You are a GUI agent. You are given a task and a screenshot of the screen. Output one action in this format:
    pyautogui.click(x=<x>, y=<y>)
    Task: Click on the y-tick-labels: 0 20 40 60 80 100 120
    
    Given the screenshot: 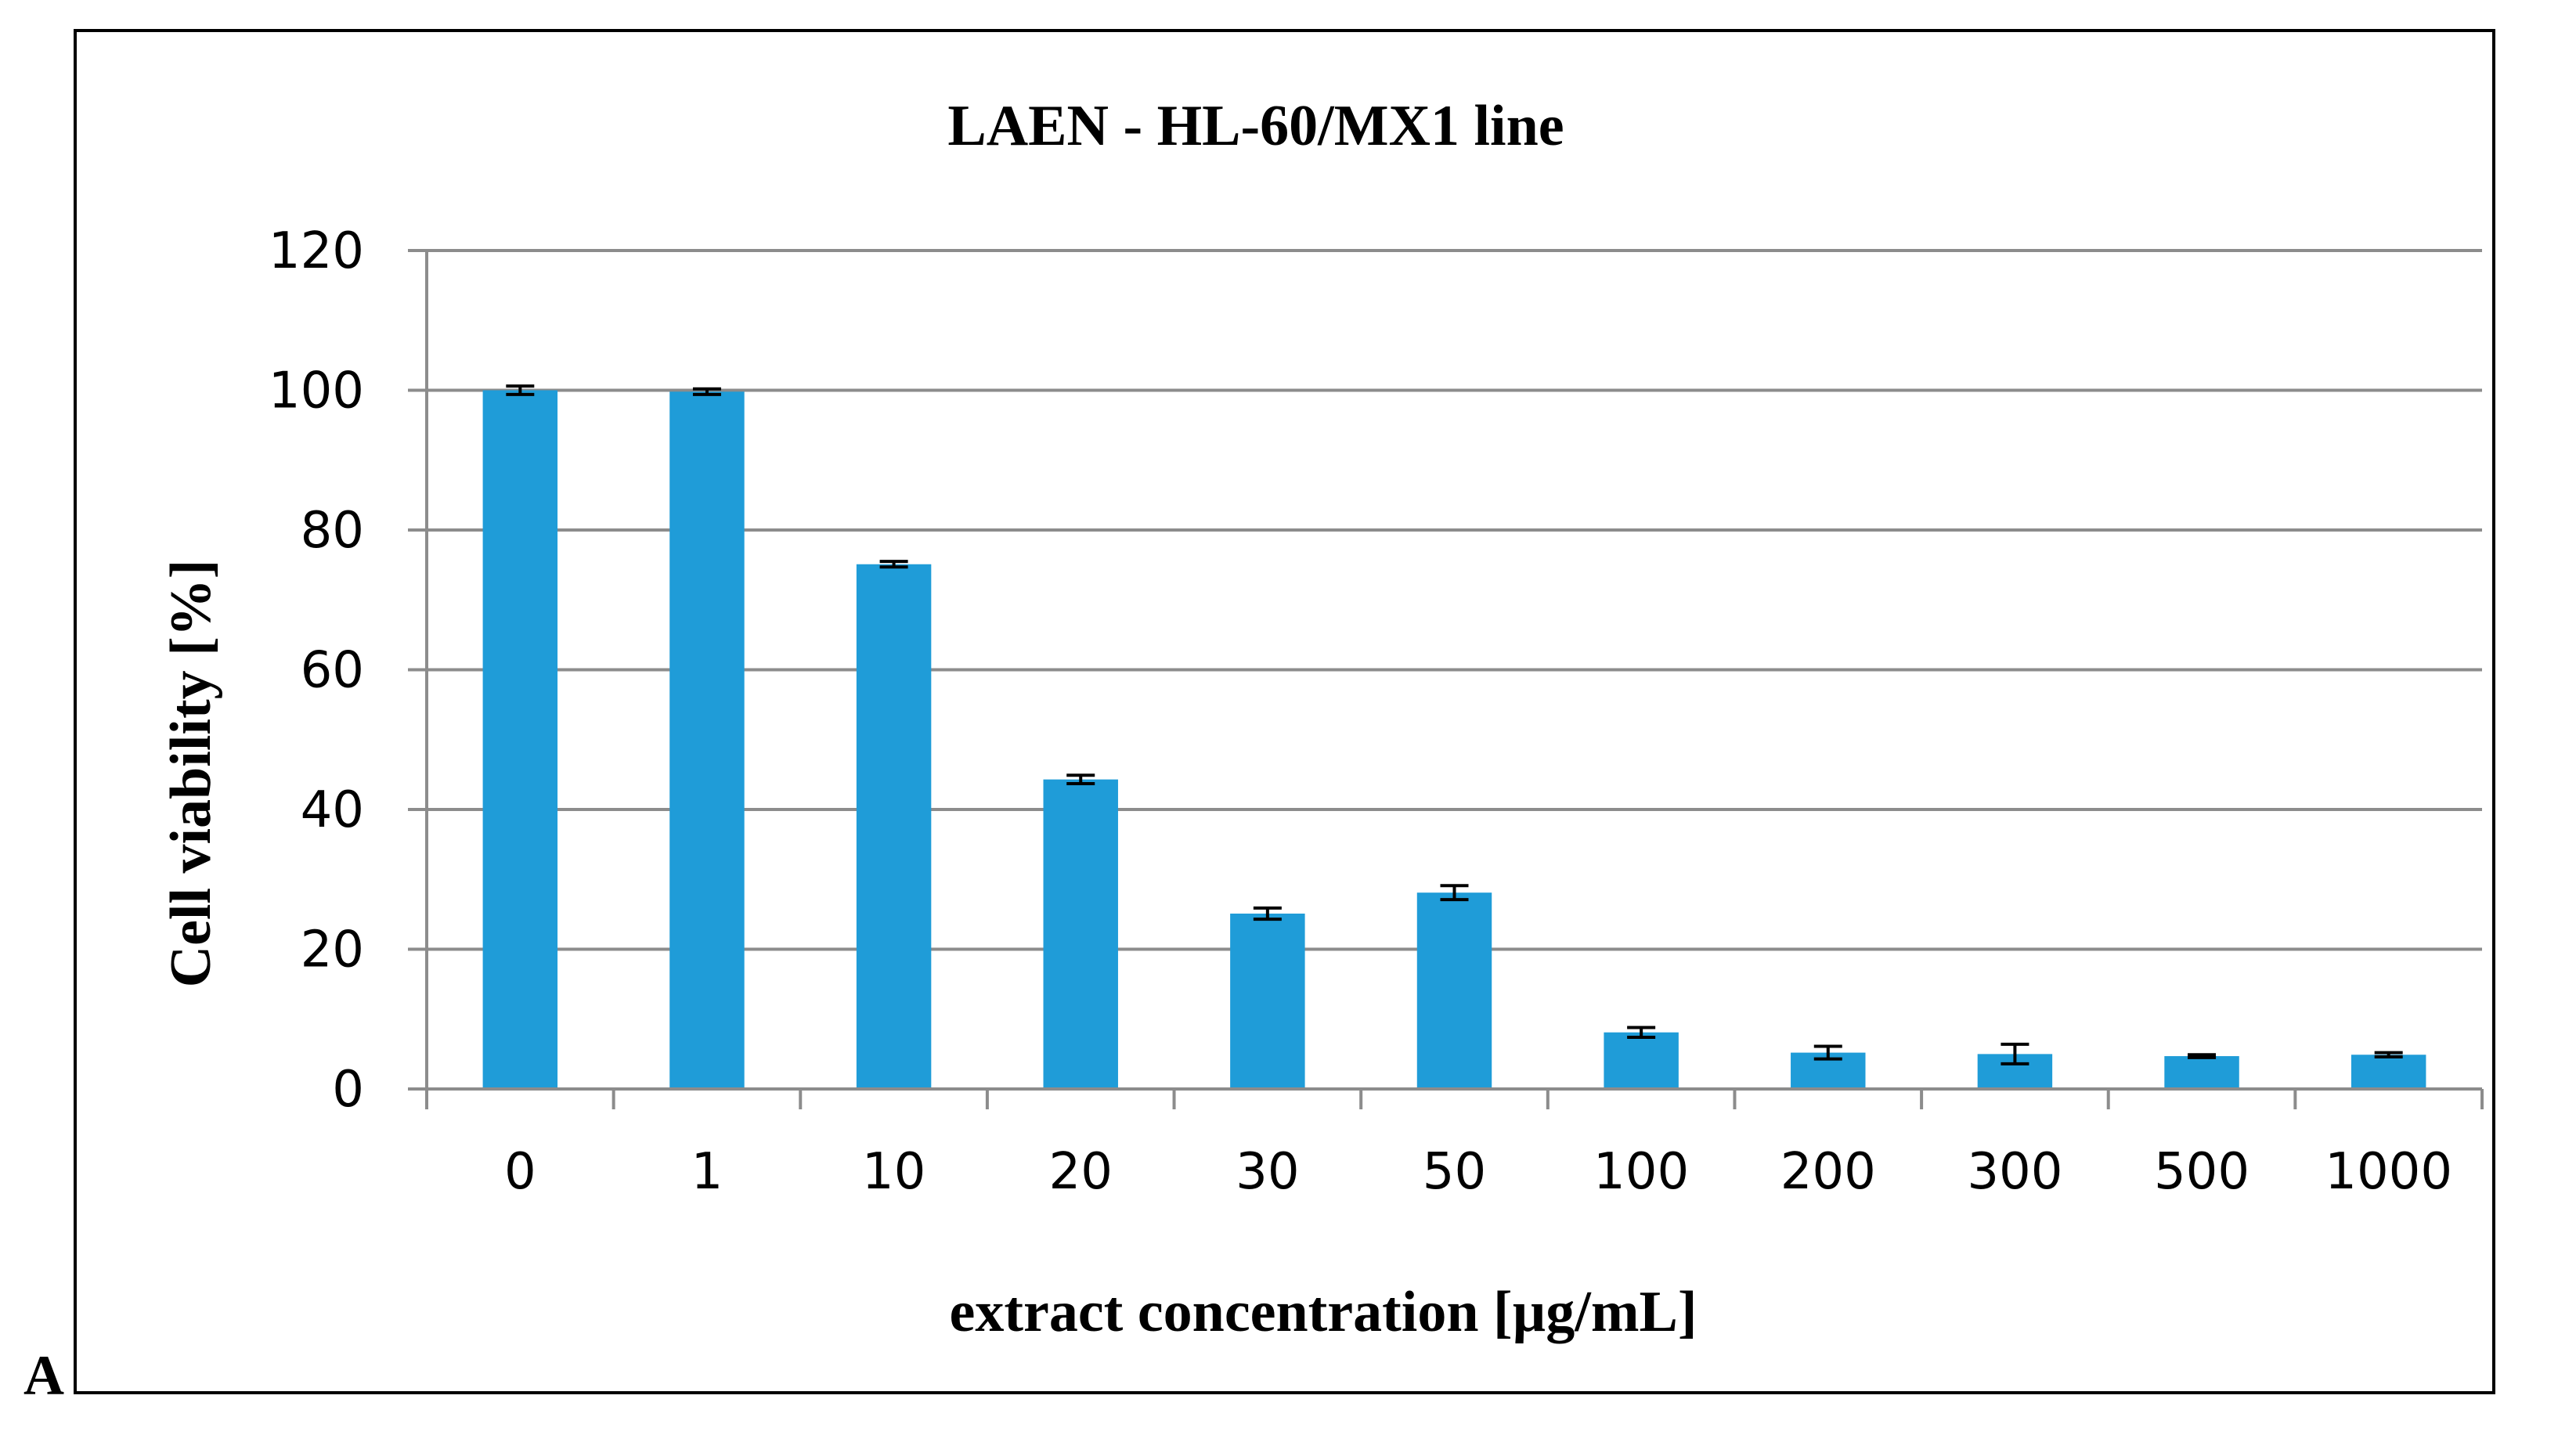 What is the action you would take?
    pyautogui.click(x=316, y=670)
    